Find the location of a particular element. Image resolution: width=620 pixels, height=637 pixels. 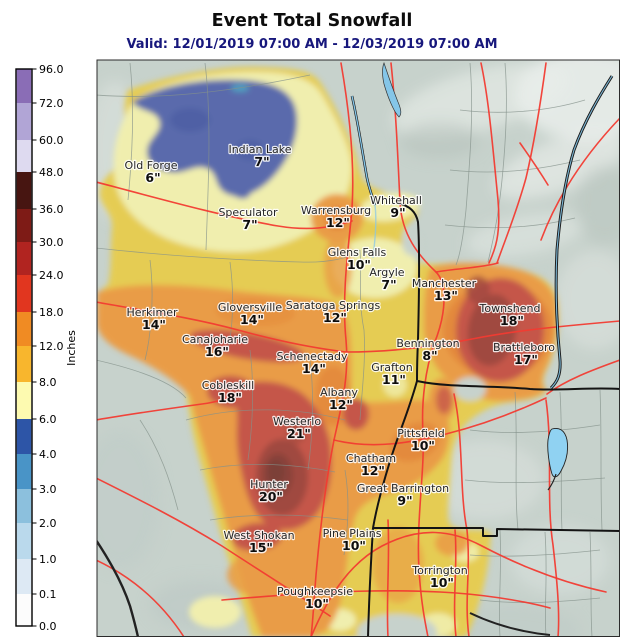

city-snowfall-label: 21" is located at coordinates (299, 433).